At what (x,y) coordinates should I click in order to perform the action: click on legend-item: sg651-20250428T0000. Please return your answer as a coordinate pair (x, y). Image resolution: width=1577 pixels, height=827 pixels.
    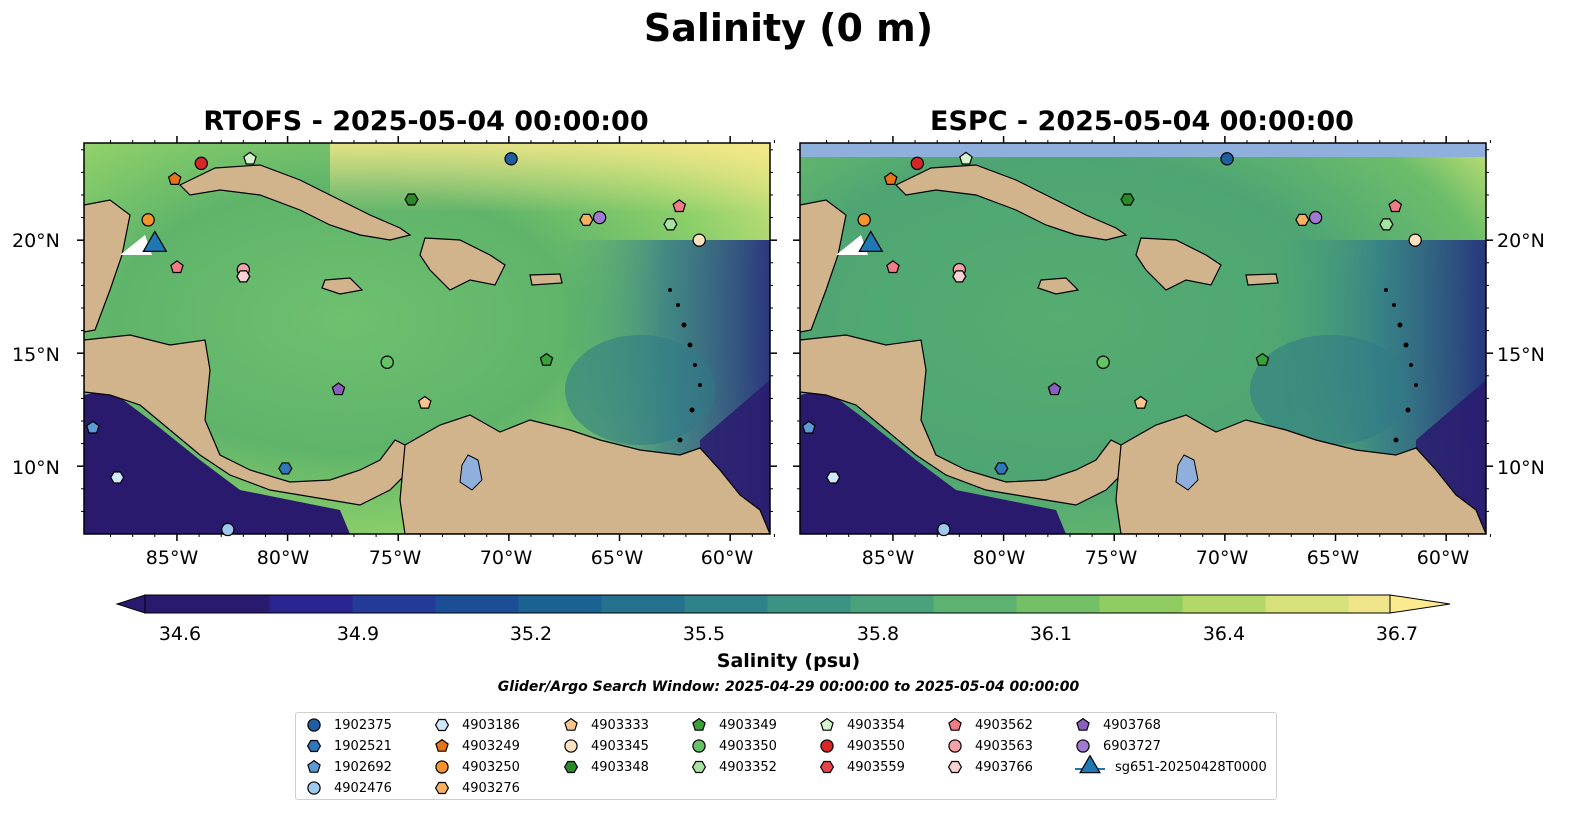
    Looking at the image, I should click on (1171, 766).